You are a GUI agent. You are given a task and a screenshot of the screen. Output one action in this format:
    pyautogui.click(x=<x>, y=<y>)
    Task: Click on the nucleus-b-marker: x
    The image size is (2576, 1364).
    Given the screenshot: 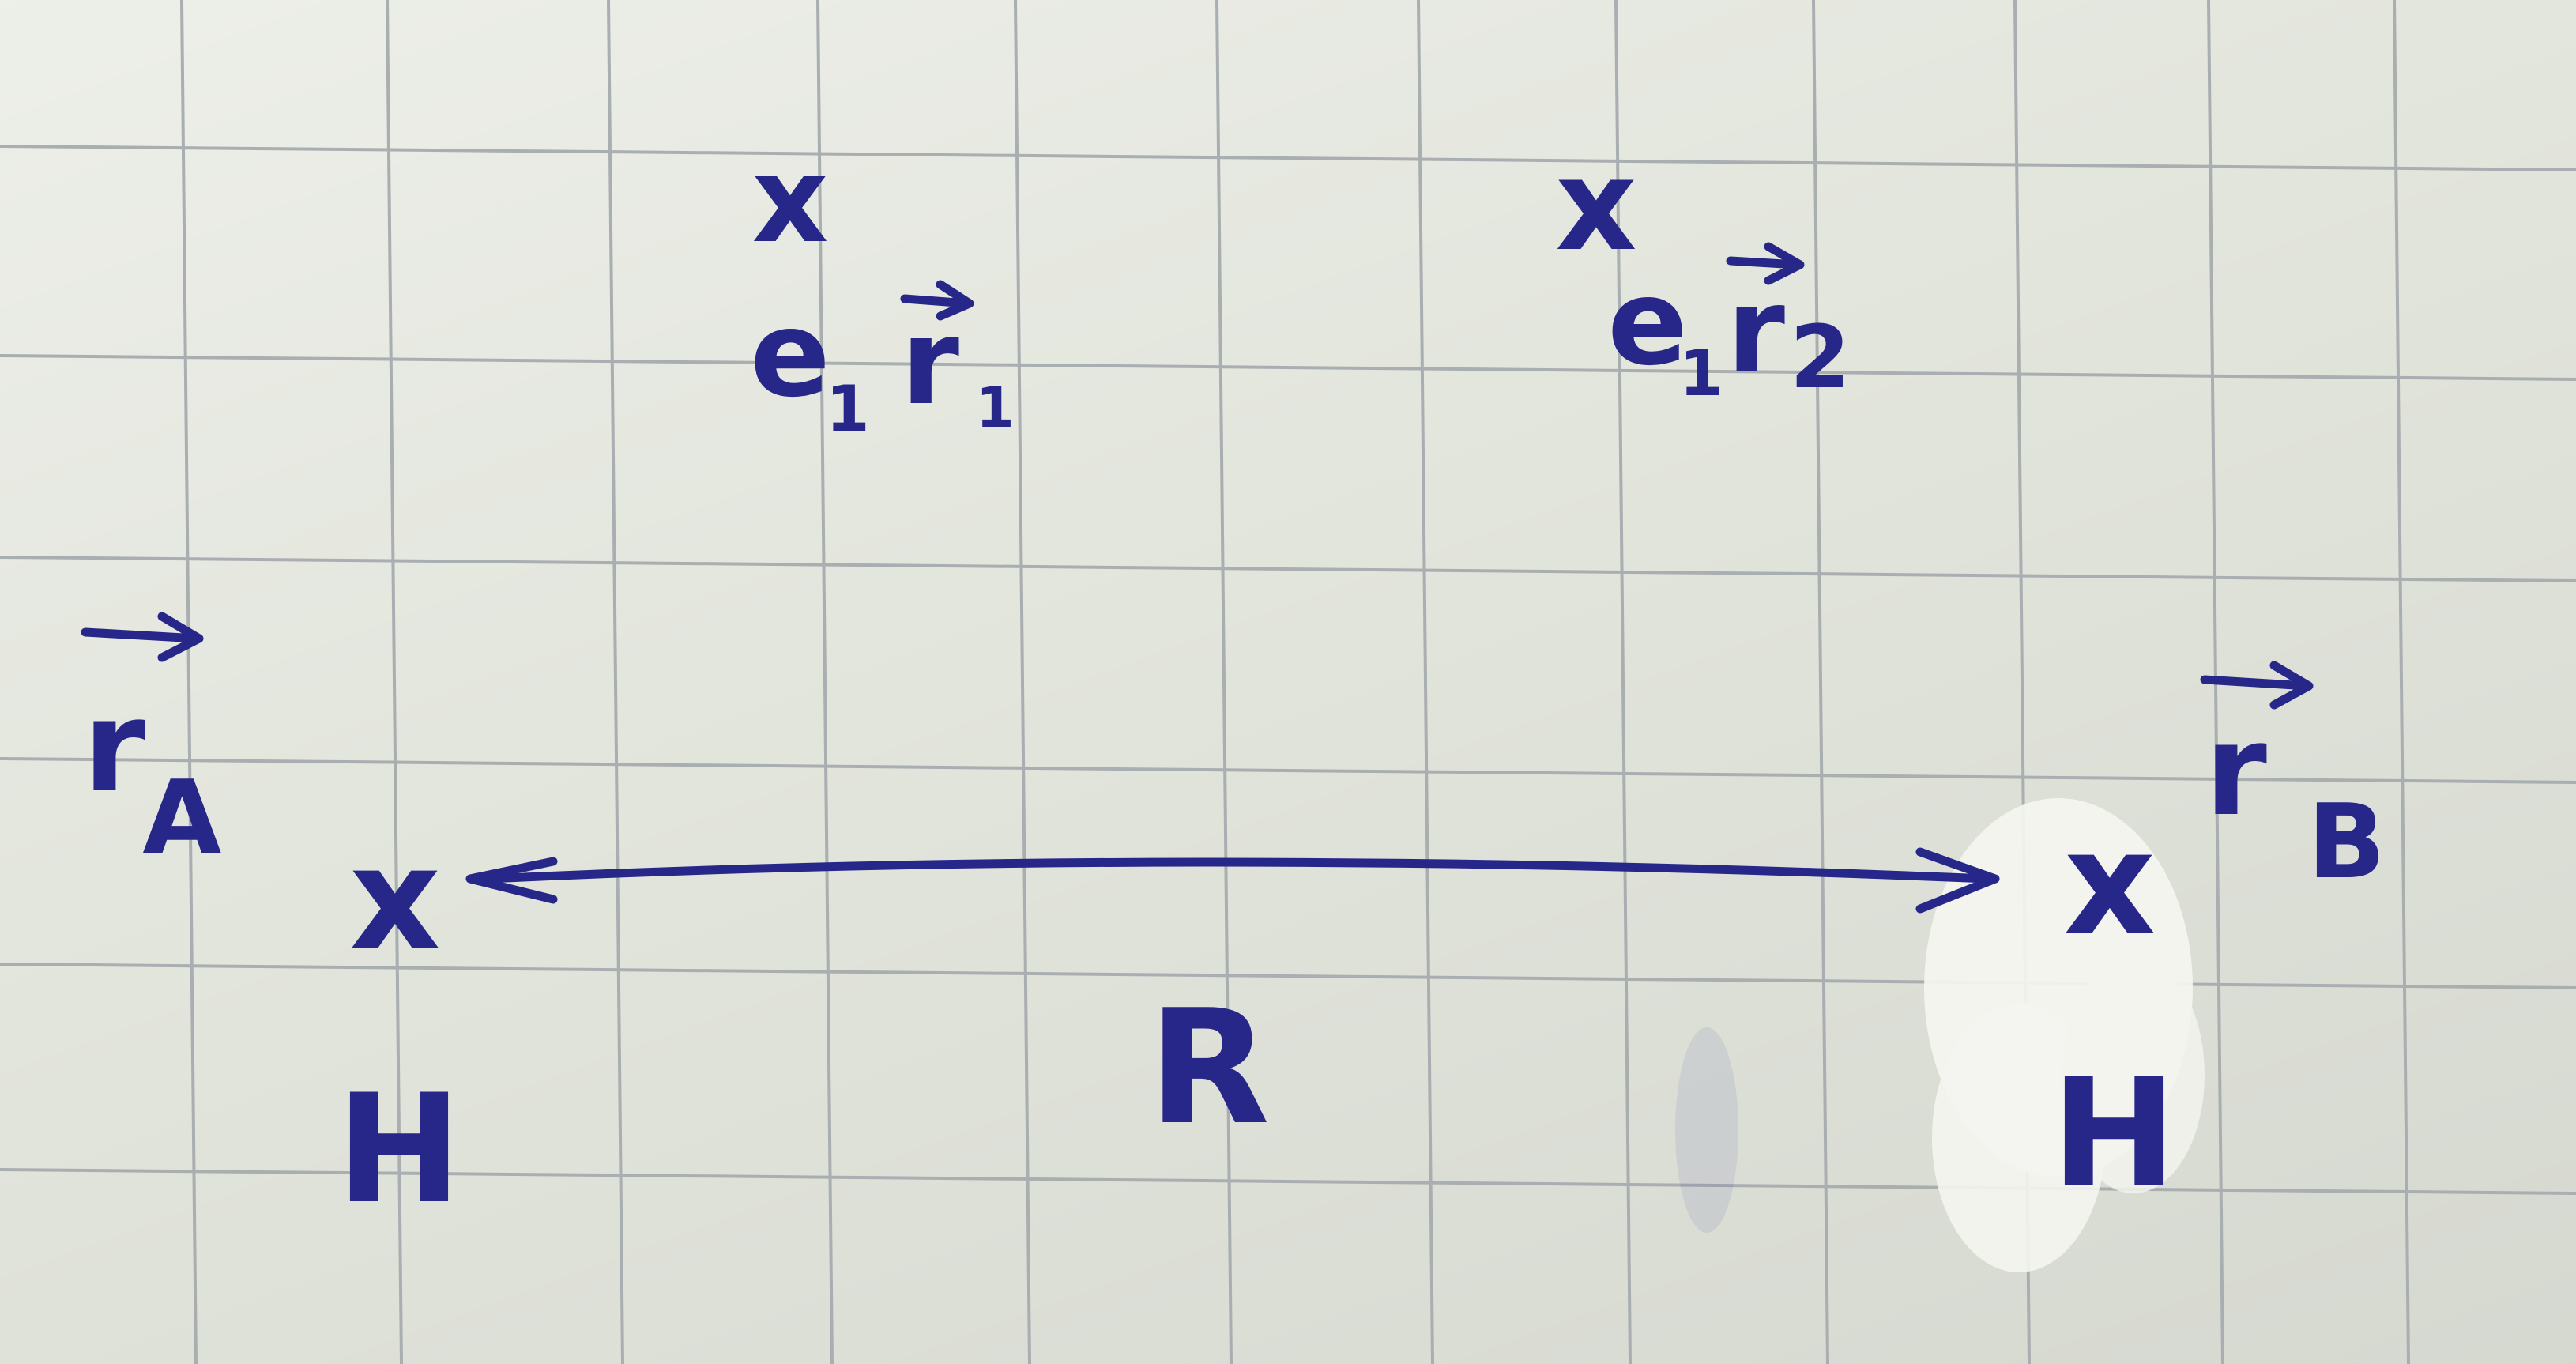 What is the action you would take?
    pyautogui.click(x=2110, y=884)
    